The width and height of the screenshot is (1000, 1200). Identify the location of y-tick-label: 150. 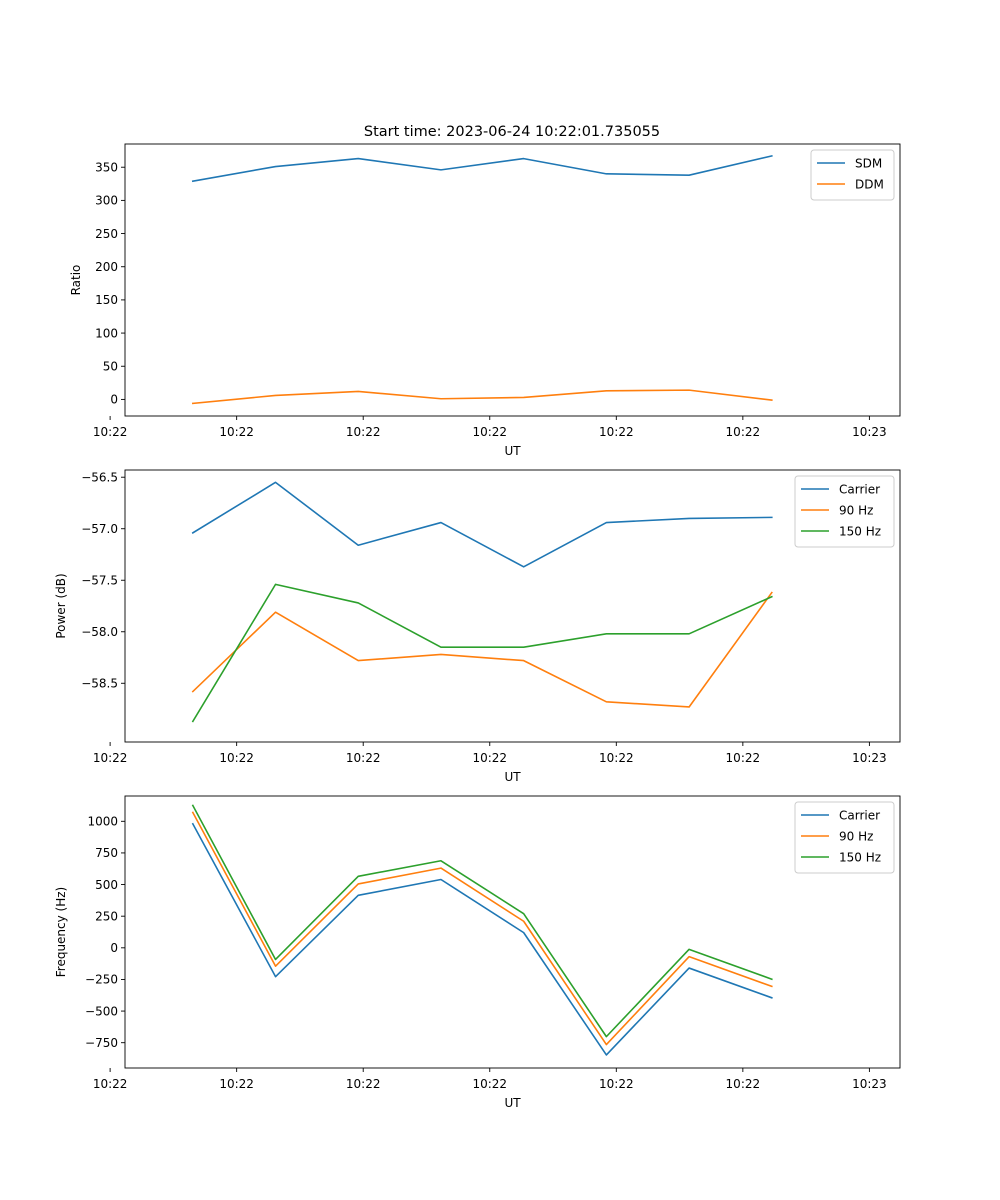
(106, 300).